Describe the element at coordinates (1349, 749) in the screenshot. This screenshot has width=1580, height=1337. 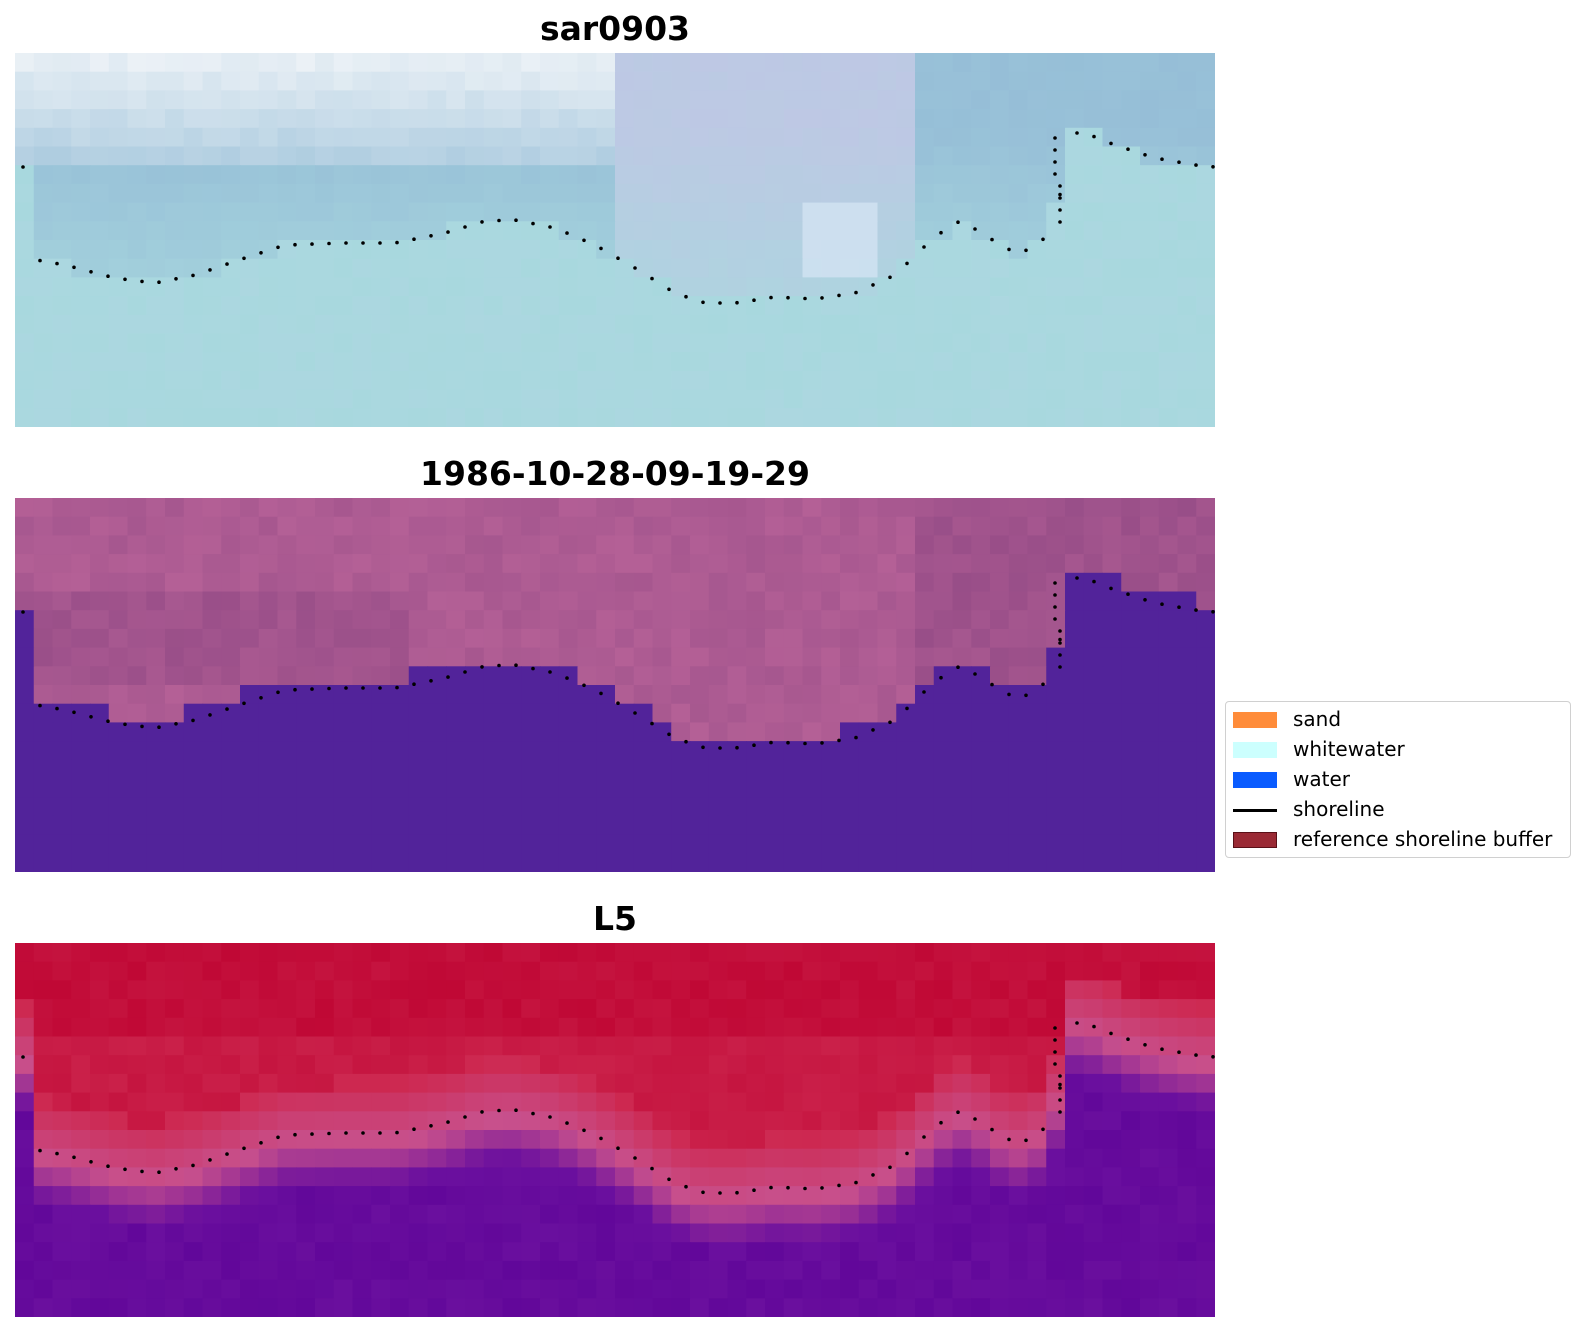
I see `legend-label-whitewater: whitewater` at that location.